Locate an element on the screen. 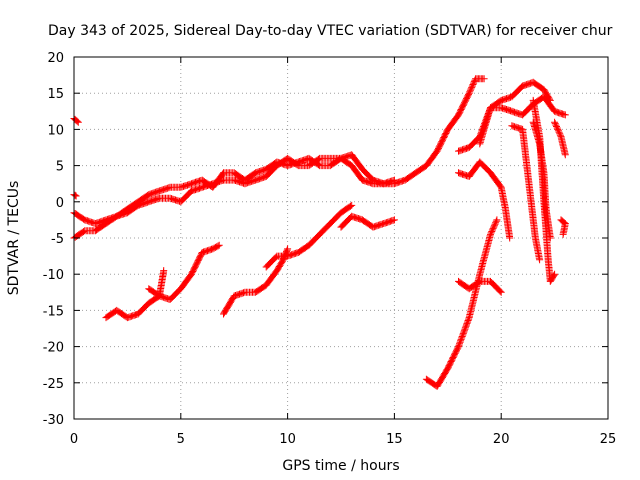 The width and height of the screenshot is (640, 480). y-axis-label: SDTVAR / TECUs is located at coordinates (14, 238).